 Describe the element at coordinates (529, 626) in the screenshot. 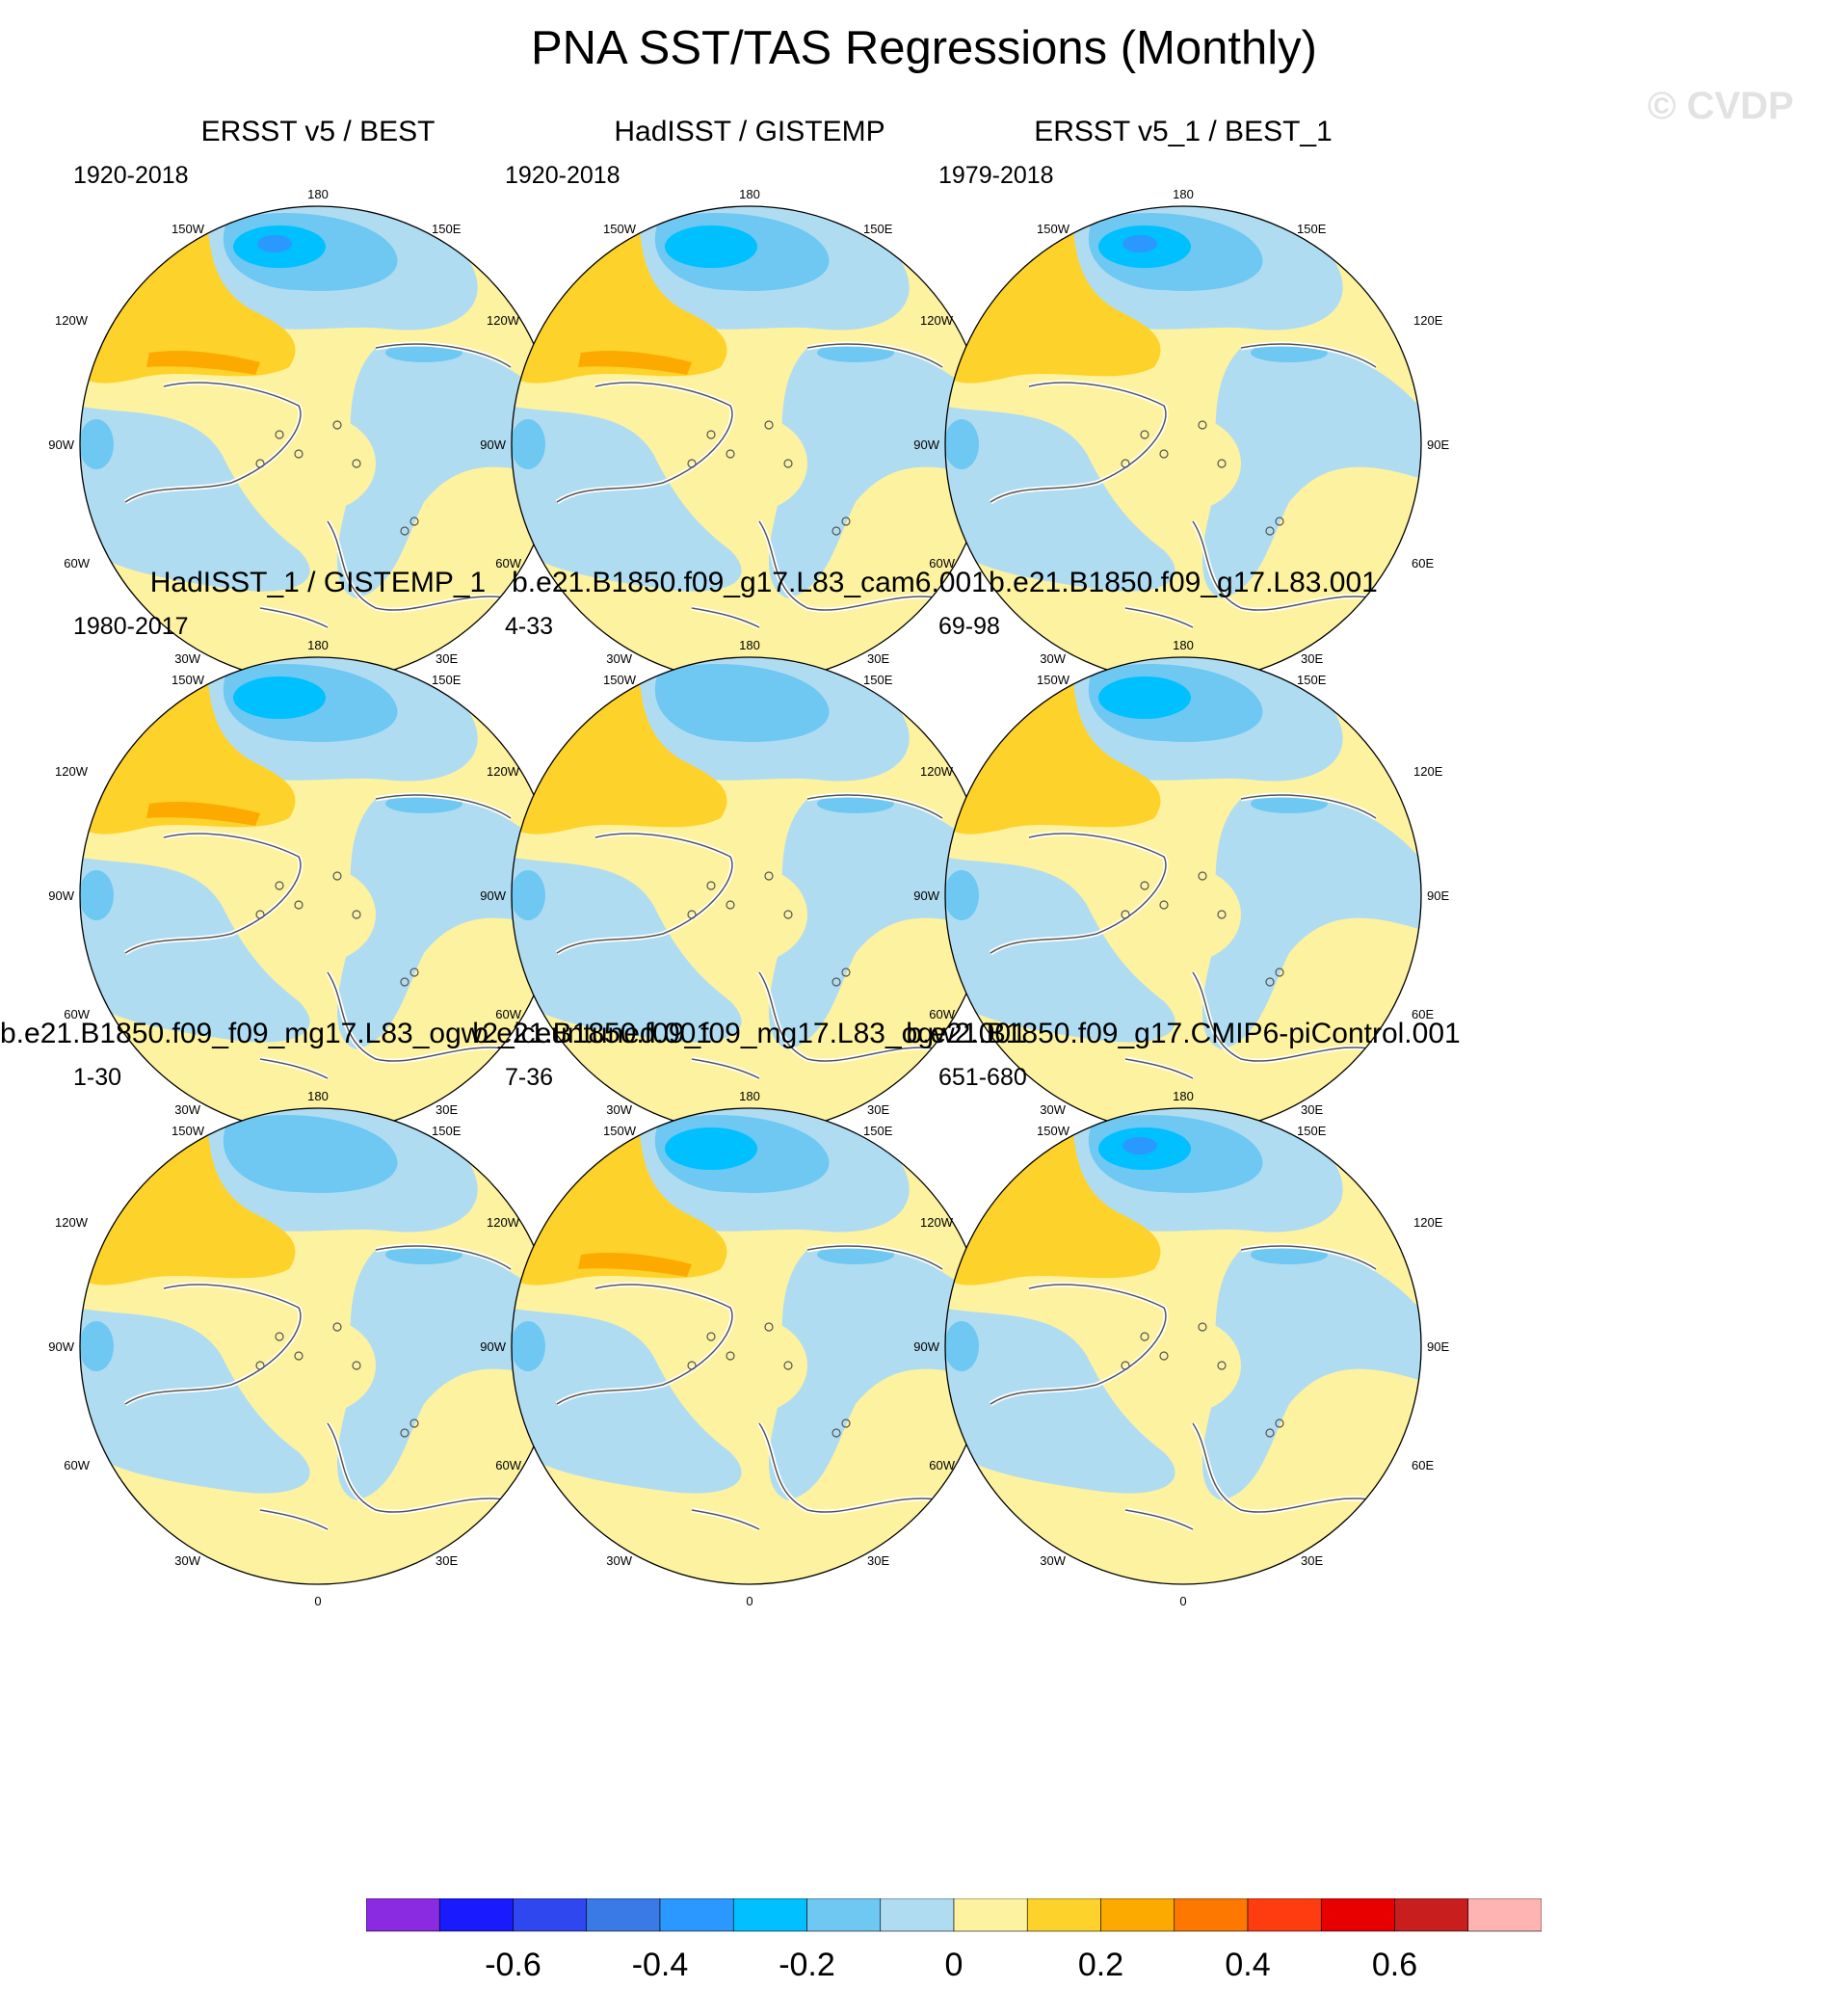

I see `panel-period: 4-33` at that location.